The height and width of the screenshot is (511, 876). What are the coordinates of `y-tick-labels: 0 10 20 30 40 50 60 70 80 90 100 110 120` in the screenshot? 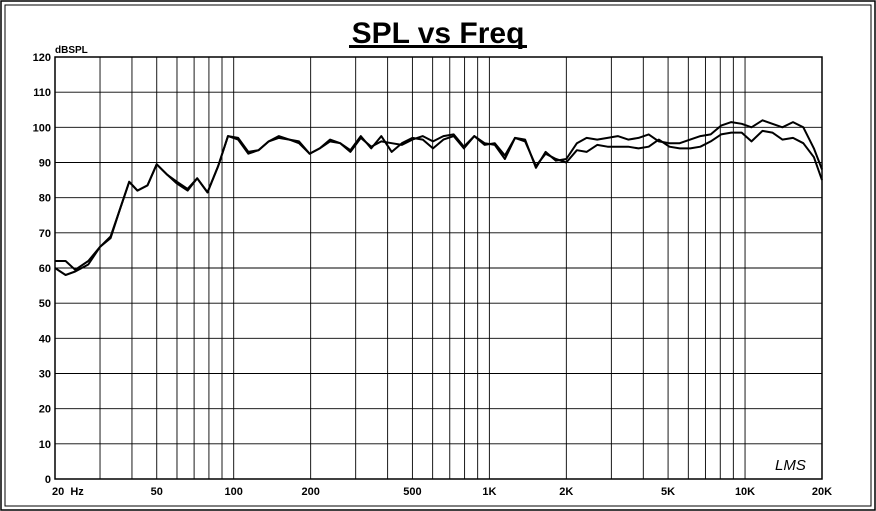 It's located at (42, 269).